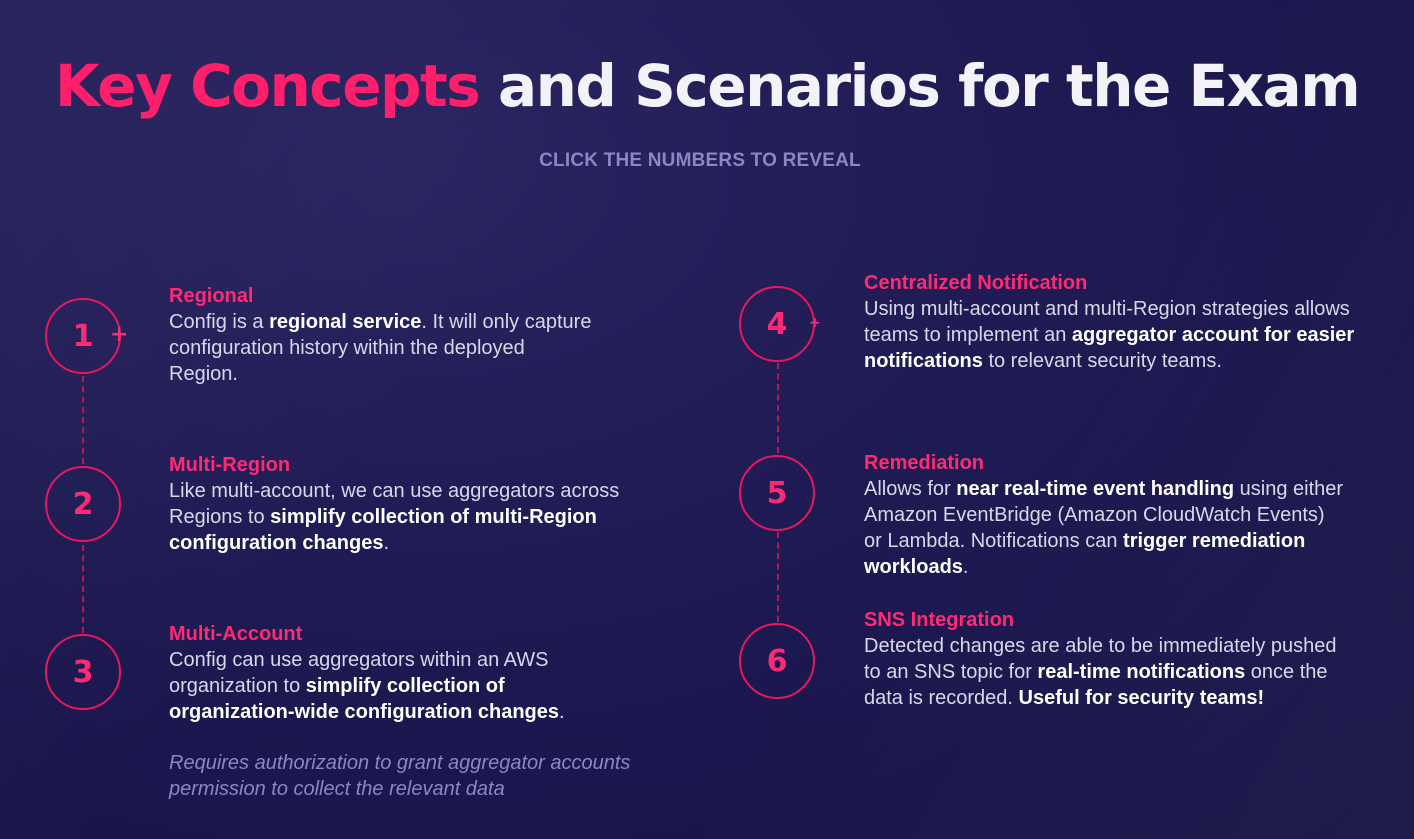 The height and width of the screenshot is (839, 1414). What do you see at coordinates (1102, 361) in the screenshot?
I see `concept-body-text: to relevant security teams.` at bounding box center [1102, 361].